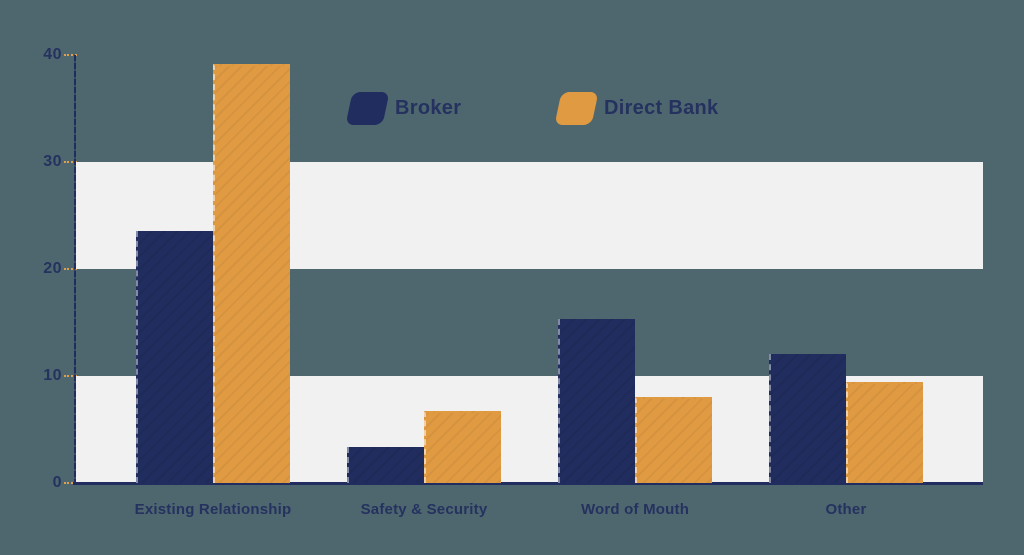 The width and height of the screenshot is (1024, 555). What do you see at coordinates (424, 269) in the screenshot?
I see `bar-group-safety-security` at bounding box center [424, 269].